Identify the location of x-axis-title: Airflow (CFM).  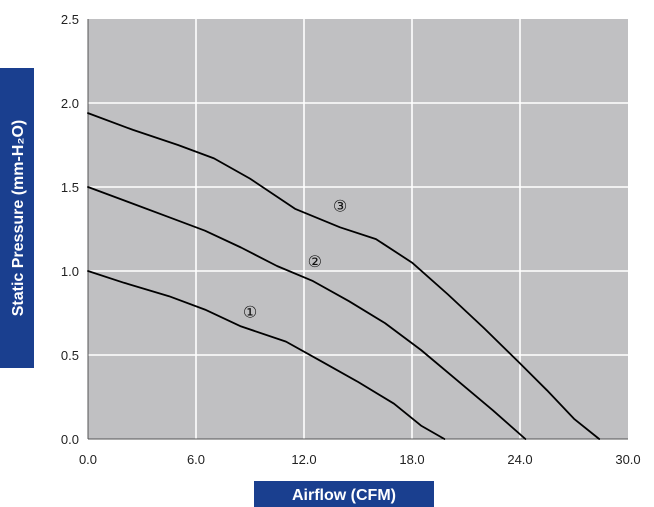
(344, 494).